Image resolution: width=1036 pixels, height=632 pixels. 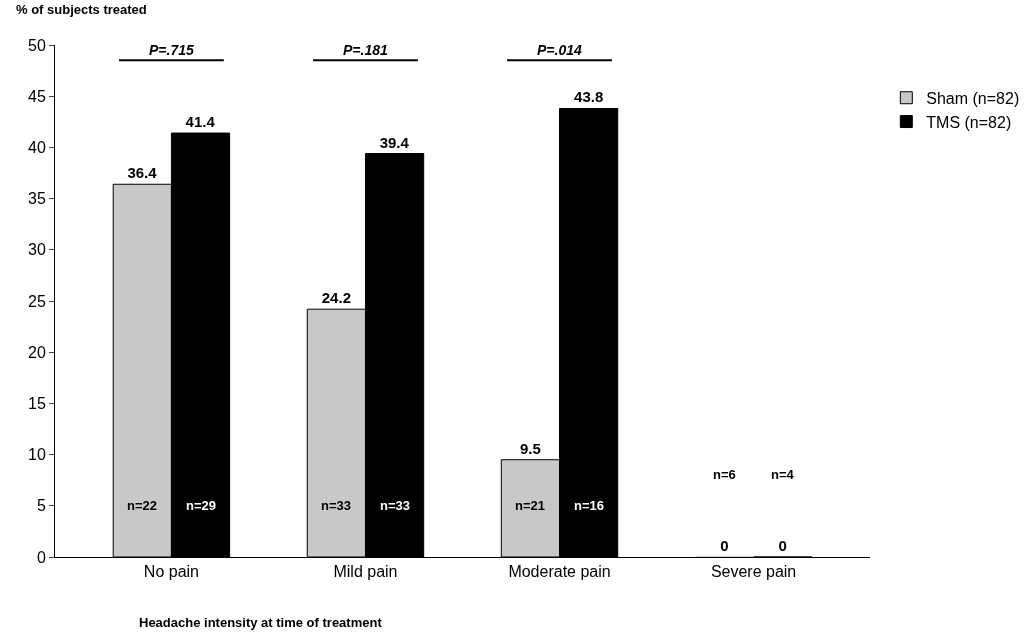 I want to click on annotation: n=21, so click(x=530, y=505).